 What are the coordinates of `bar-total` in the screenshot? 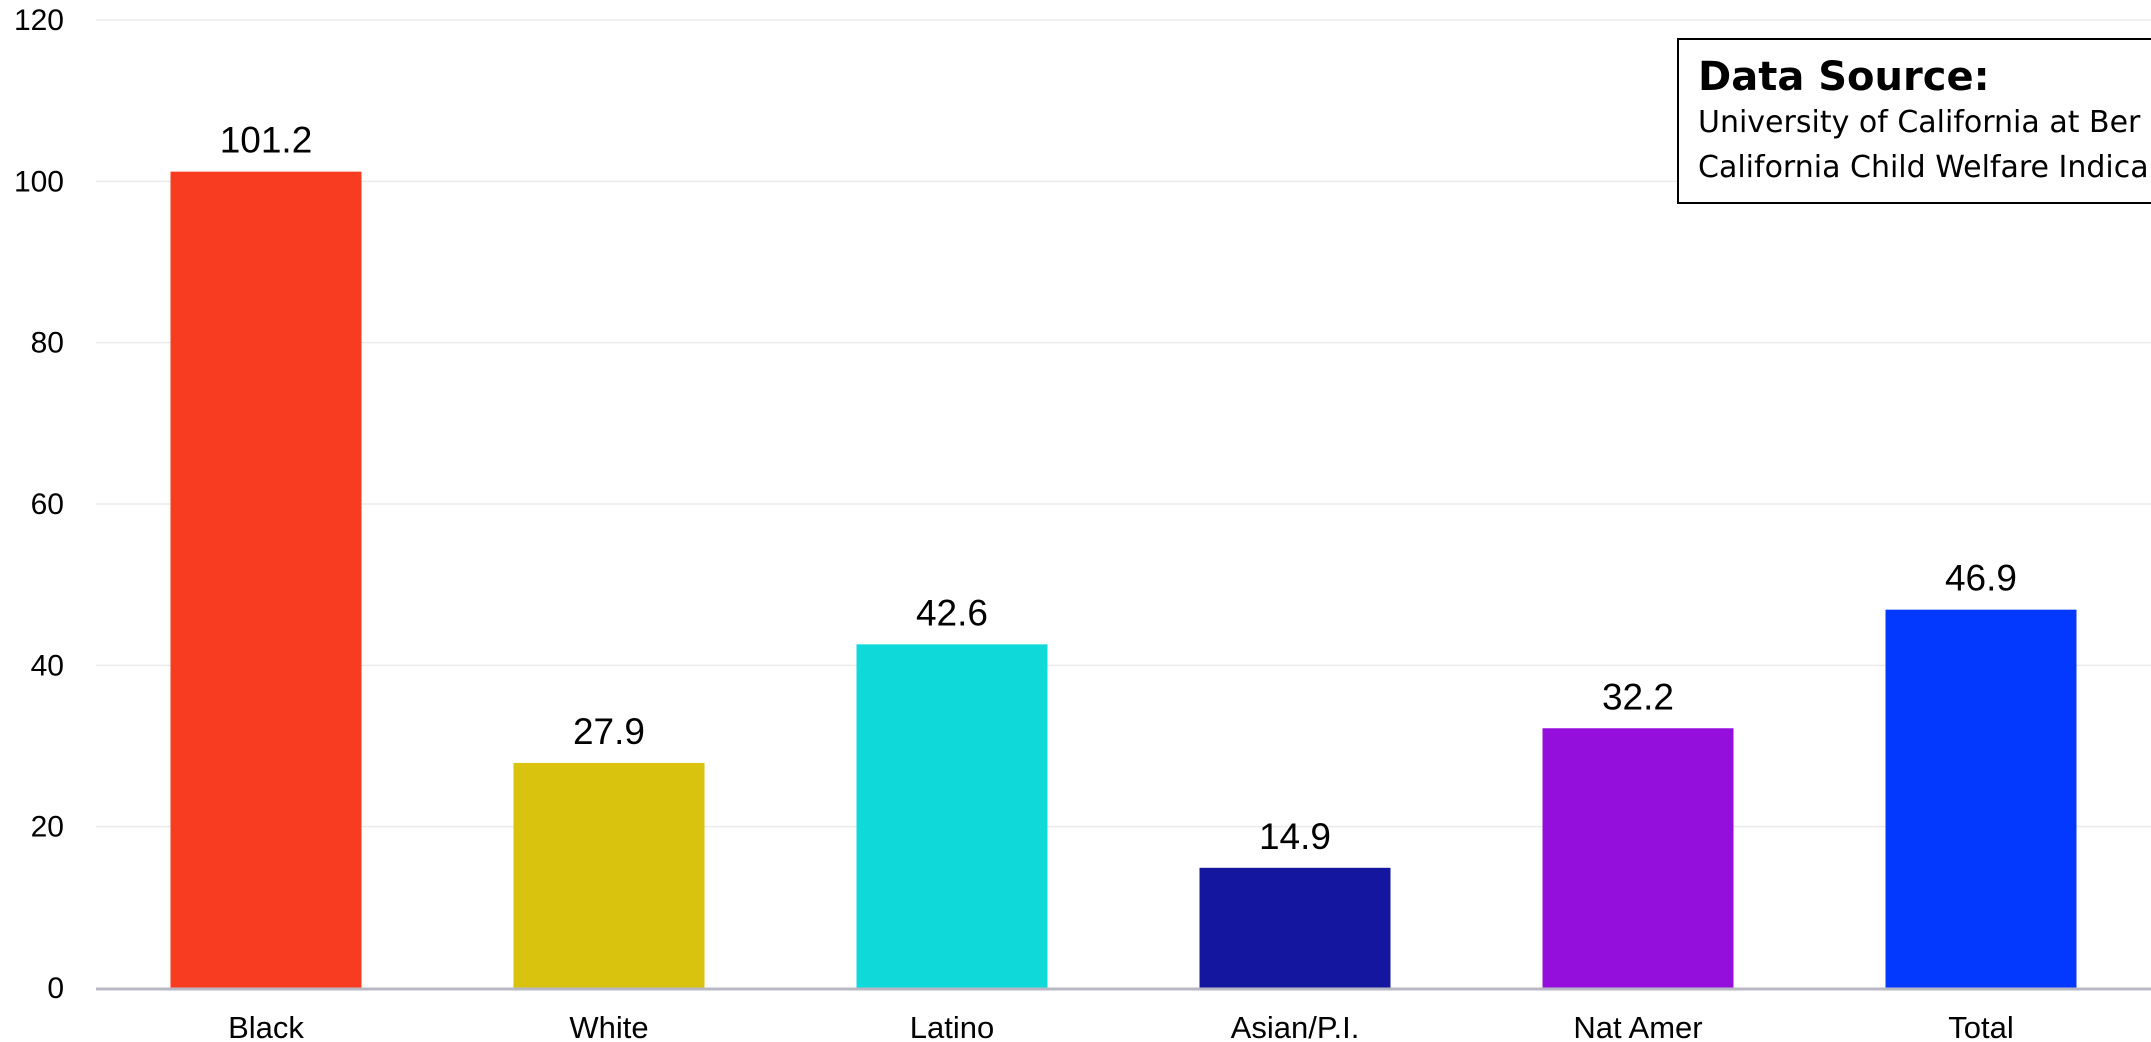 It's located at (1981, 798).